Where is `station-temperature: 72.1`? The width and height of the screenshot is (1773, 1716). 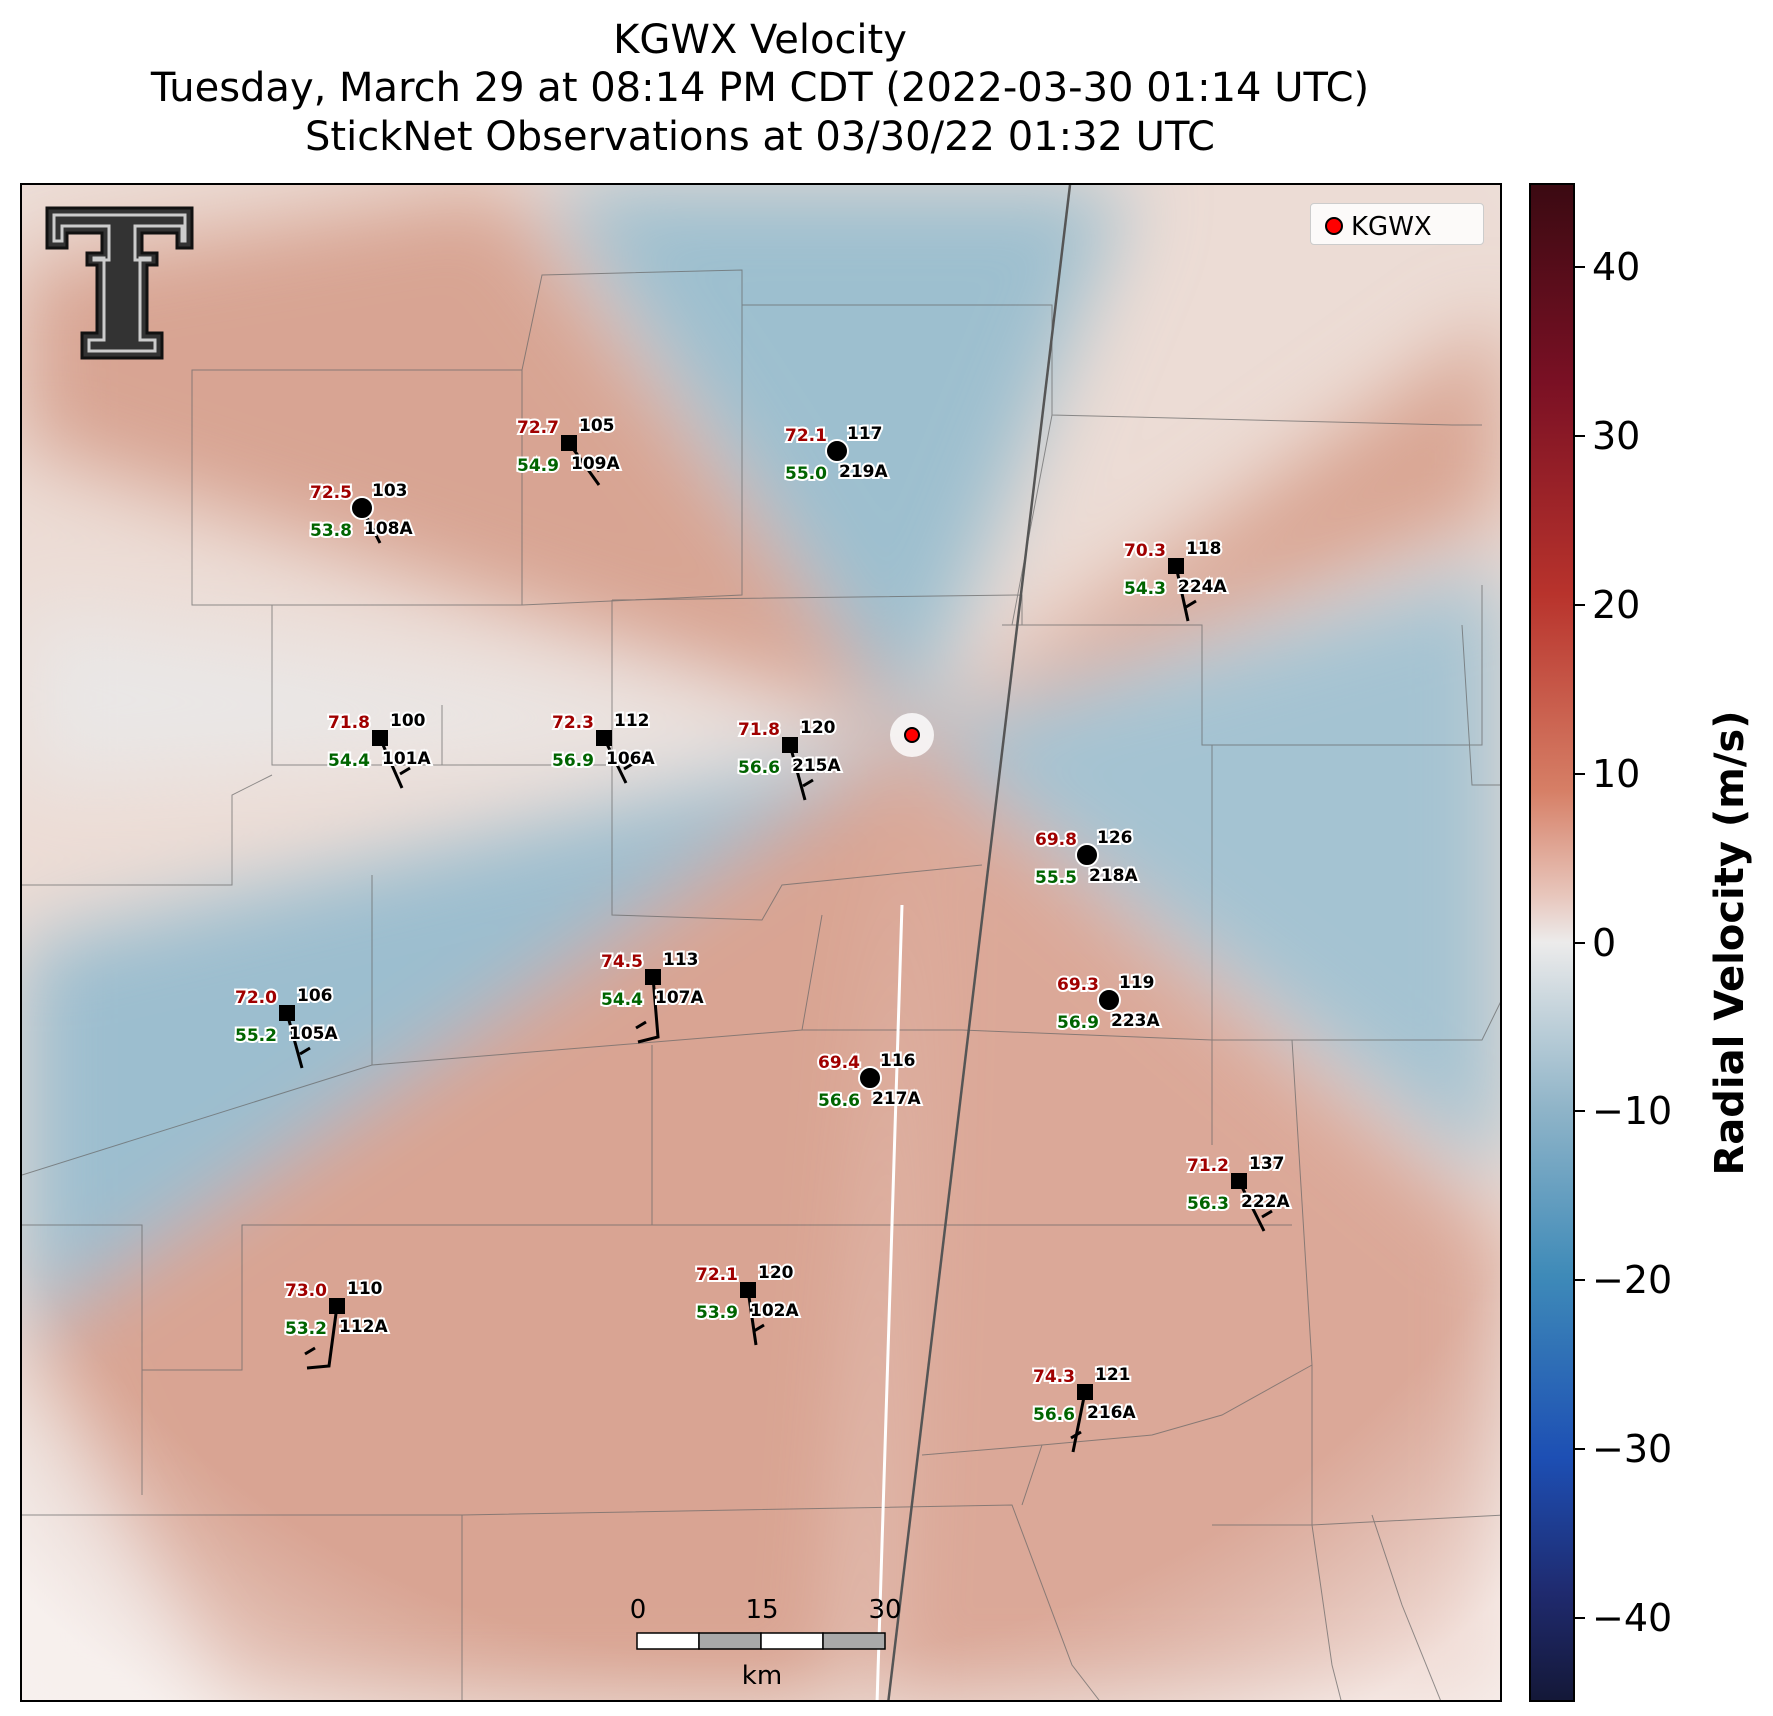
station-temperature: 72.1 is located at coordinates (806, 436).